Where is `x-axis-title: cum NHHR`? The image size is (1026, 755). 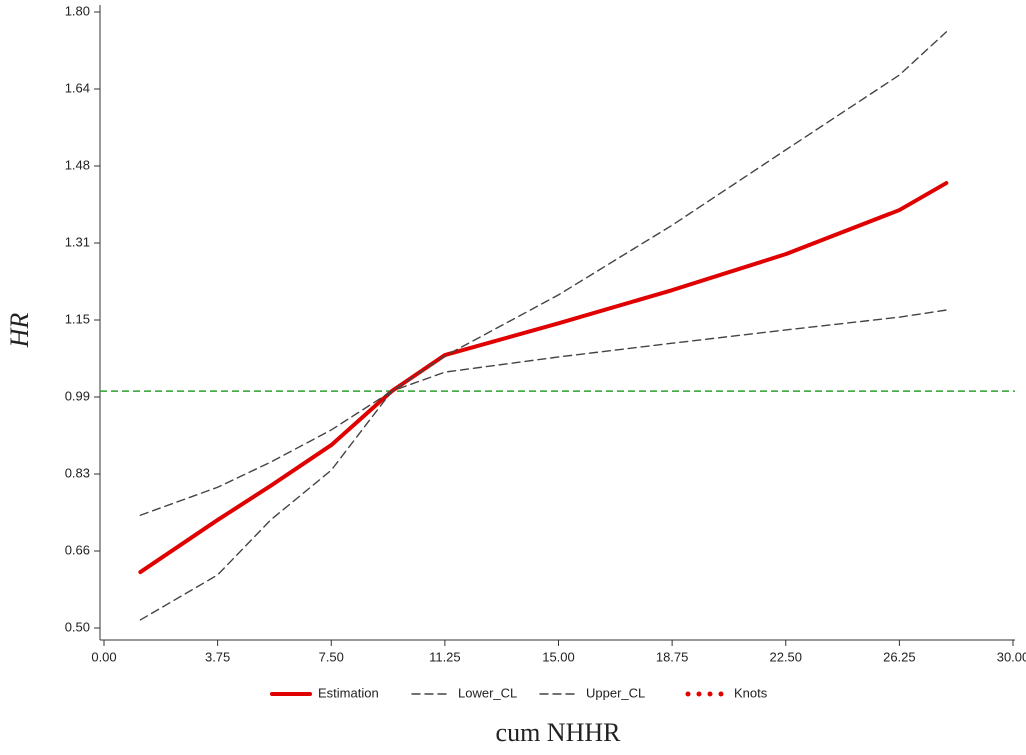 x-axis-title: cum NHHR is located at coordinates (559, 732).